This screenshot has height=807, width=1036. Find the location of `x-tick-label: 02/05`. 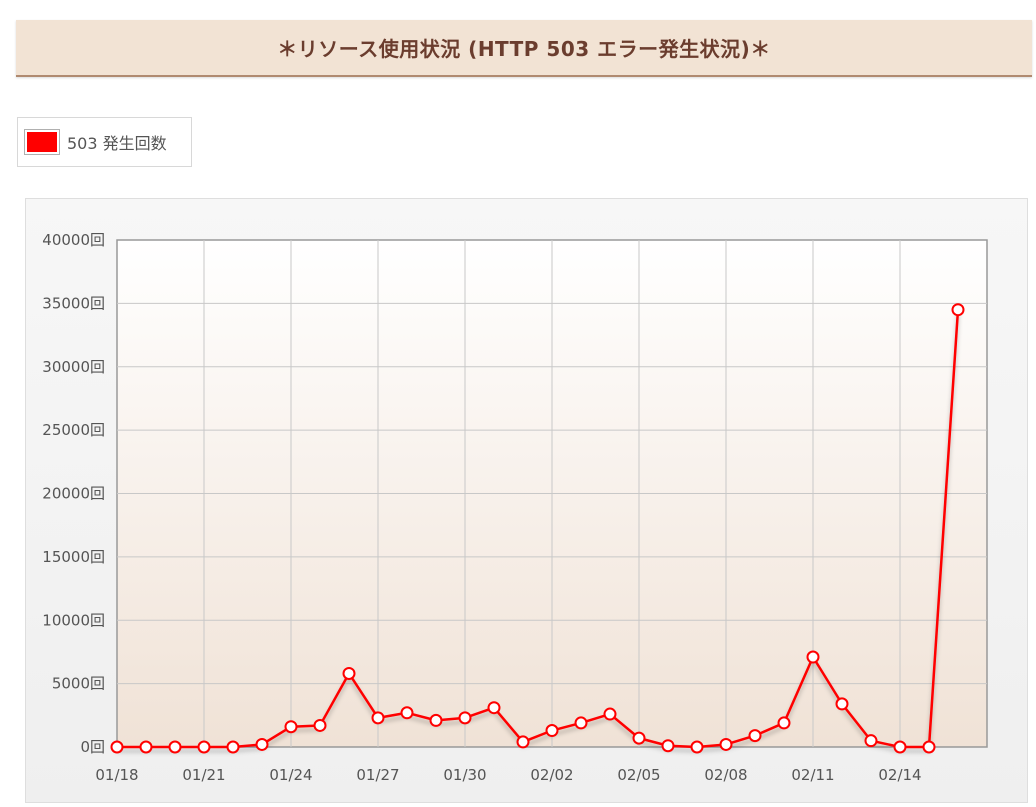

x-tick-label: 02/05 is located at coordinates (638, 775).